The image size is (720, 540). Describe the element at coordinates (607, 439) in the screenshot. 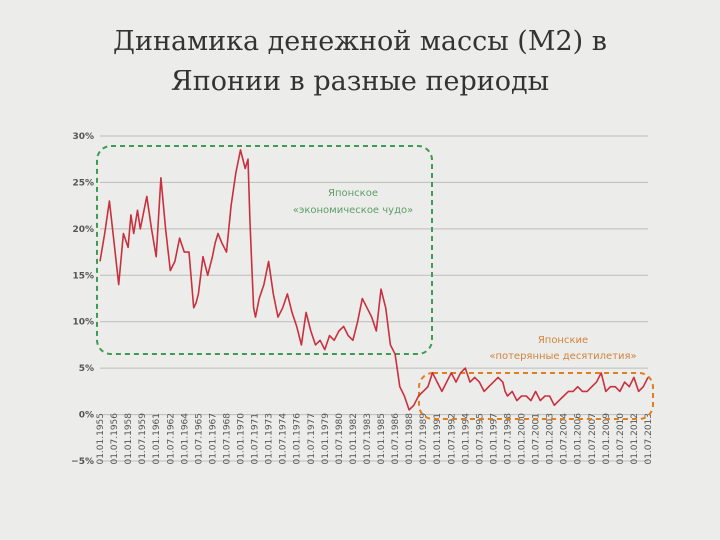

I see `x-tick-label: 01.01.2009` at that location.